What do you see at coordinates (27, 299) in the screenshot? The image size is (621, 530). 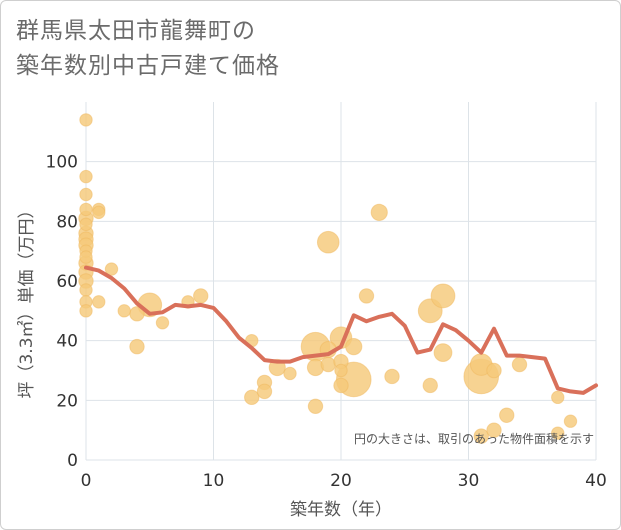 I see `y-axis-label: 坪（3.3㎡）単価（万円）` at bounding box center [27, 299].